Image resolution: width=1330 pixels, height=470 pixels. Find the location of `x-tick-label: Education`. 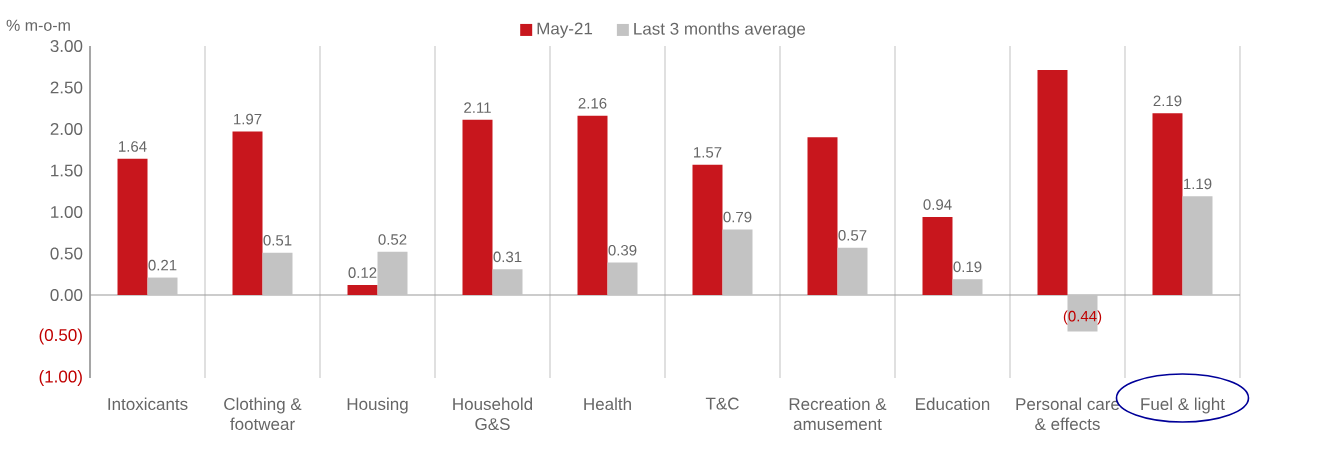

x-tick-label: Education is located at coordinates (953, 404).